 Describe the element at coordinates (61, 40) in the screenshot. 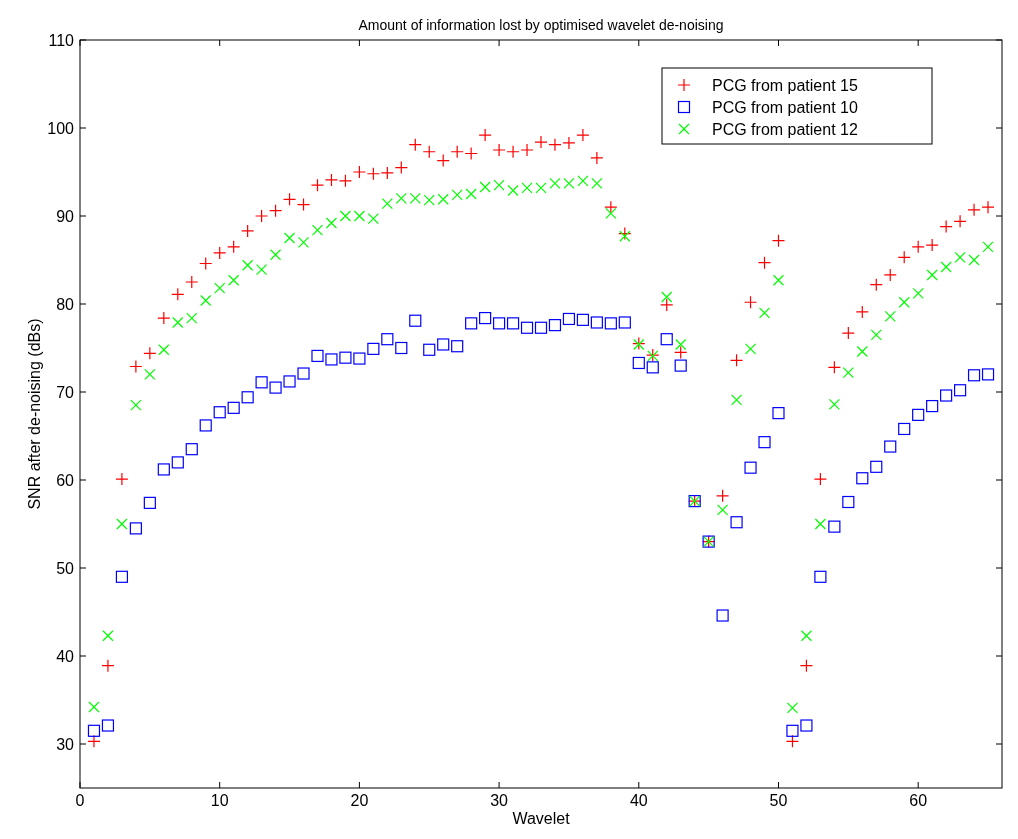

I see `y-tick-label: 110` at that location.